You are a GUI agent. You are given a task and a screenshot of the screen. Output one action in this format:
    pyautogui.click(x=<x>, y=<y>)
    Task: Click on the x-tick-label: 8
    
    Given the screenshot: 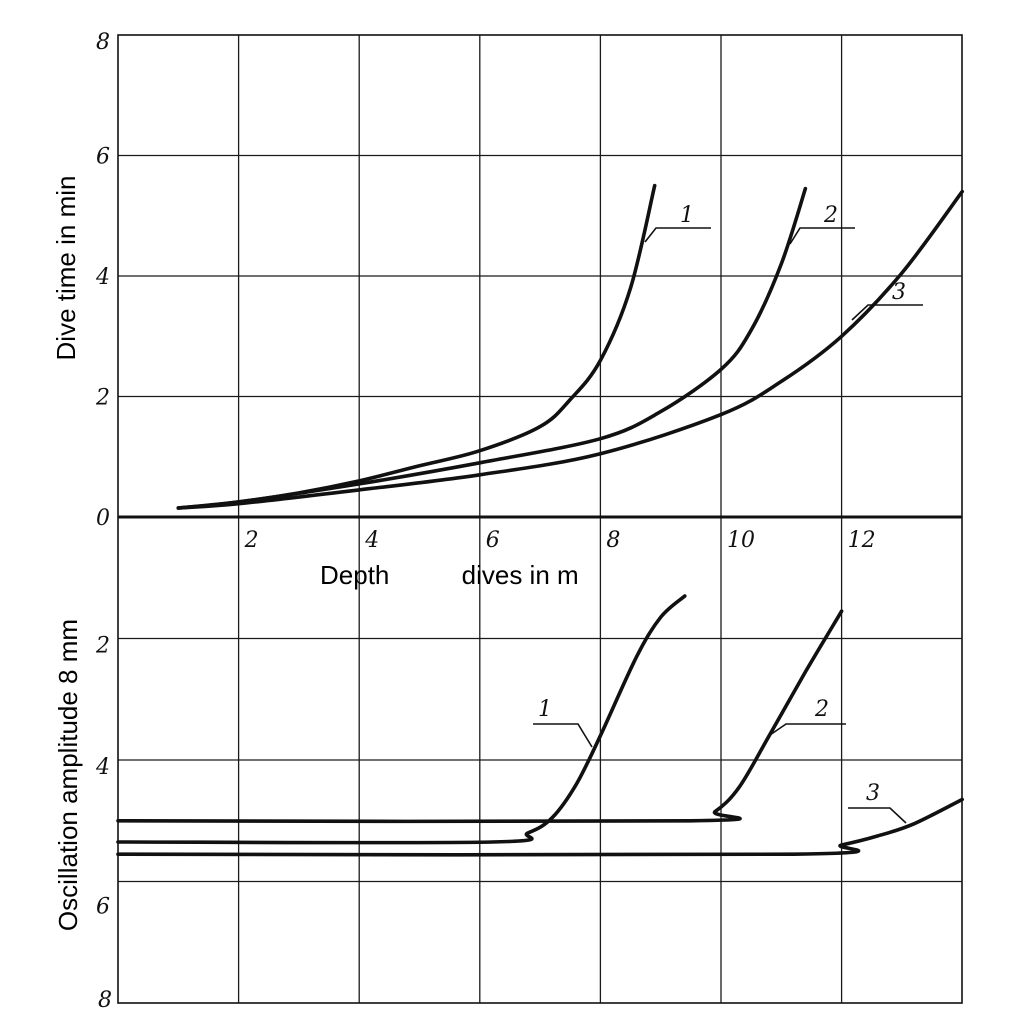 What is the action you would take?
    pyautogui.click(x=613, y=540)
    